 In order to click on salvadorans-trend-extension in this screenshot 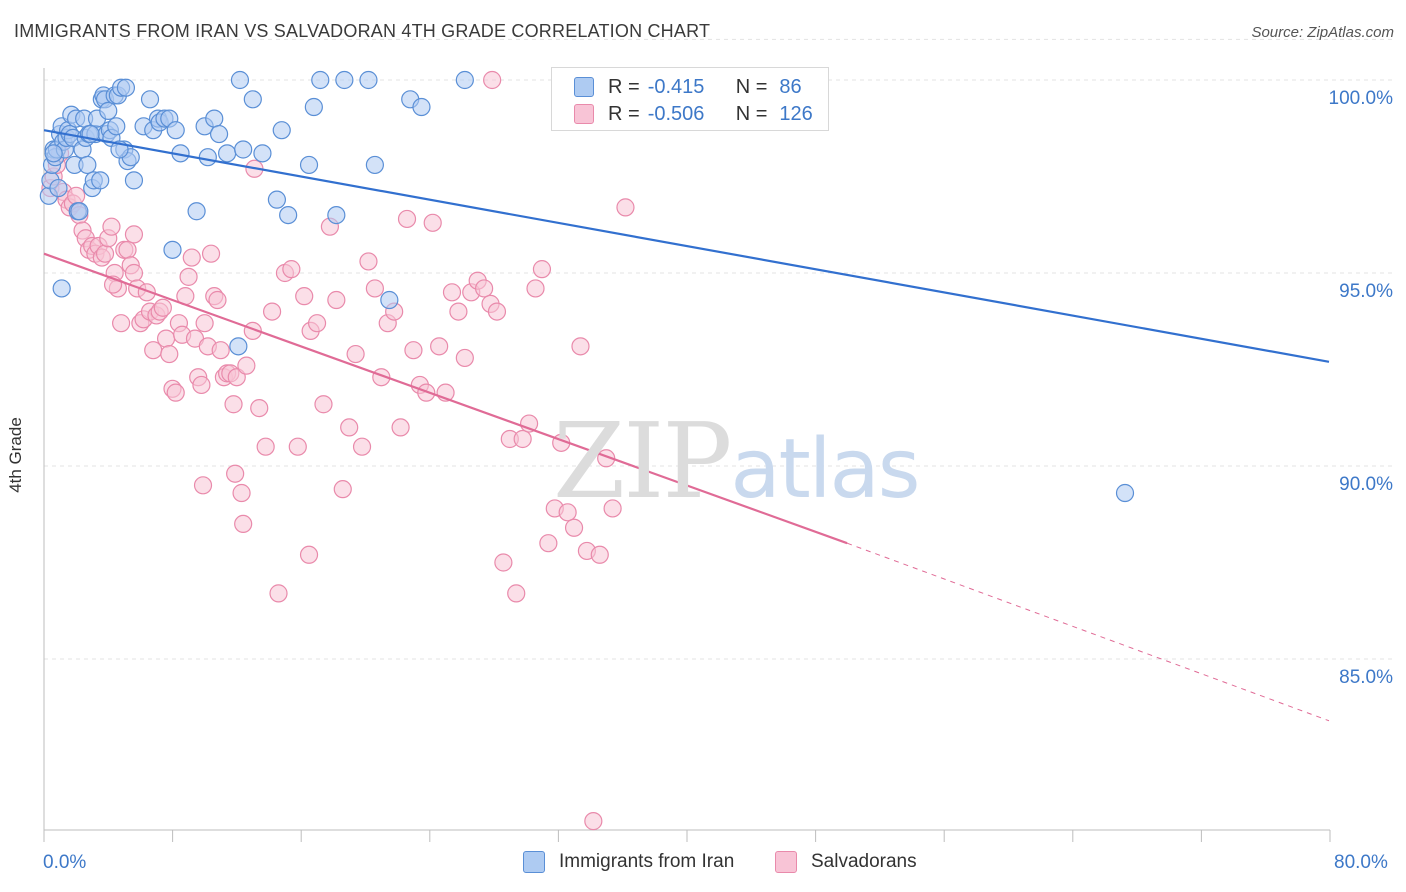, I will do `click(1088, 632)`.